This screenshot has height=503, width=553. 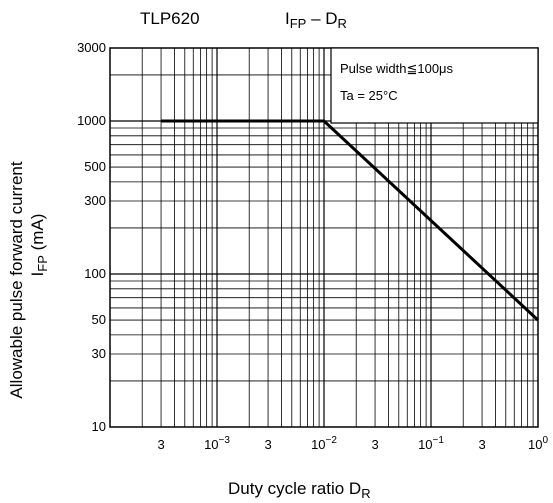 What do you see at coordinates (287, 18) in the screenshot?
I see `chart-title-main: I` at bounding box center [287, 18].